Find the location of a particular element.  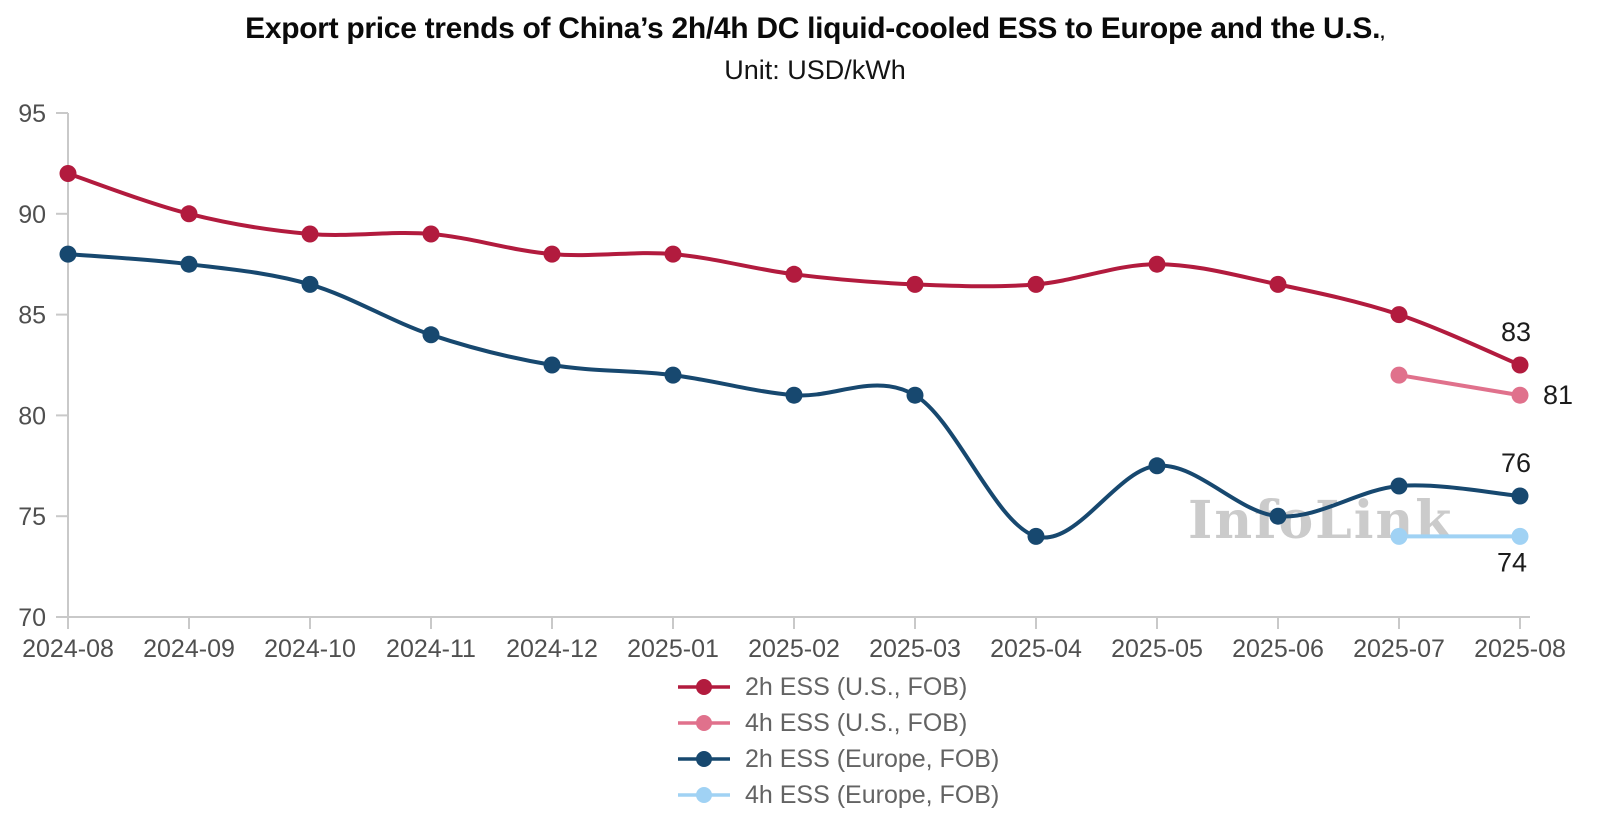

legend-label-4h-ess-us: 4h ESS (U.S., FOB) is located at coordinates (856, 722).